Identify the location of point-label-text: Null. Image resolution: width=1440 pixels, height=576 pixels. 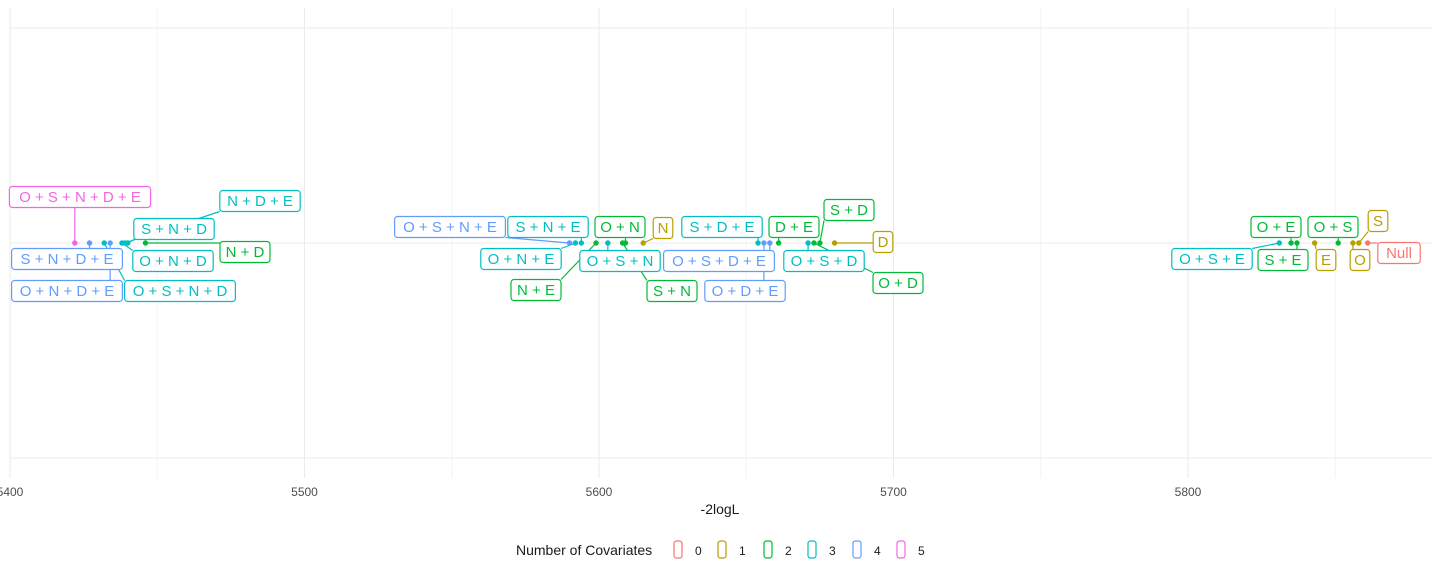
(1399, 253).